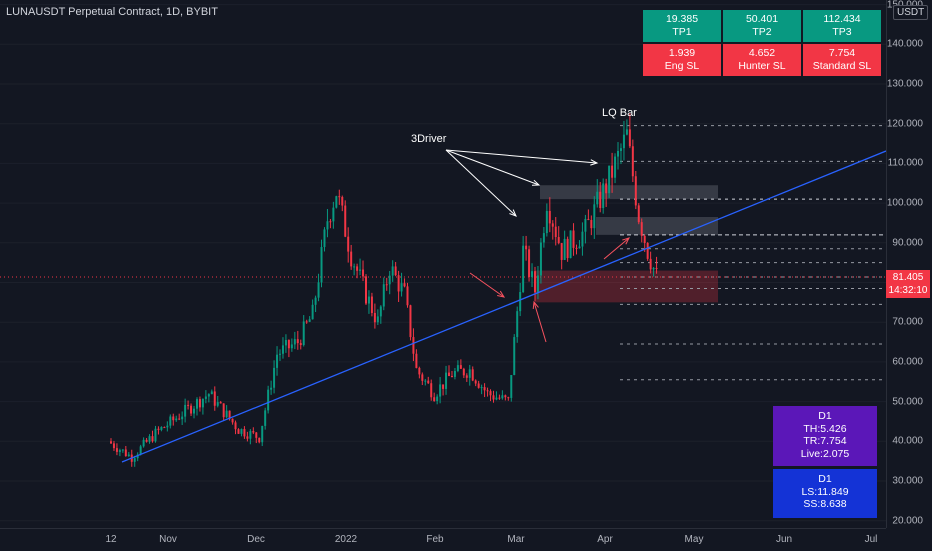  Describe the element at coordinates (682, 26) in the screenshot. I see `target-cell: 19.385 TP1` at that location.